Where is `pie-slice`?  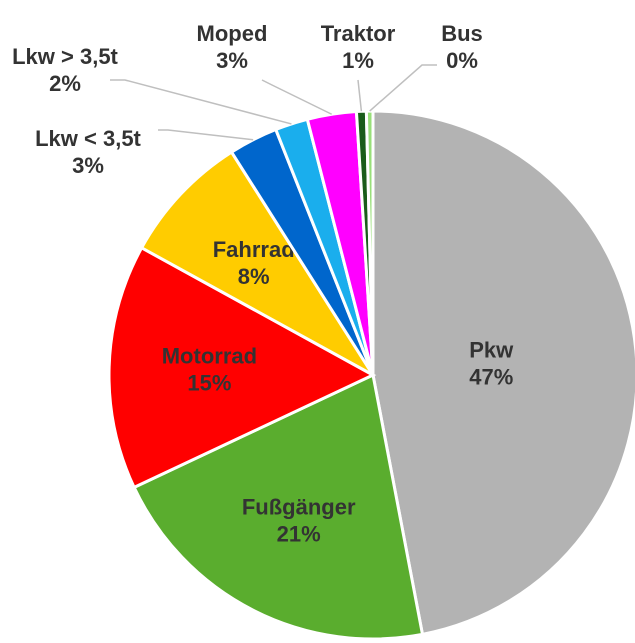
pie-slice is located at coordinates (257, 263).